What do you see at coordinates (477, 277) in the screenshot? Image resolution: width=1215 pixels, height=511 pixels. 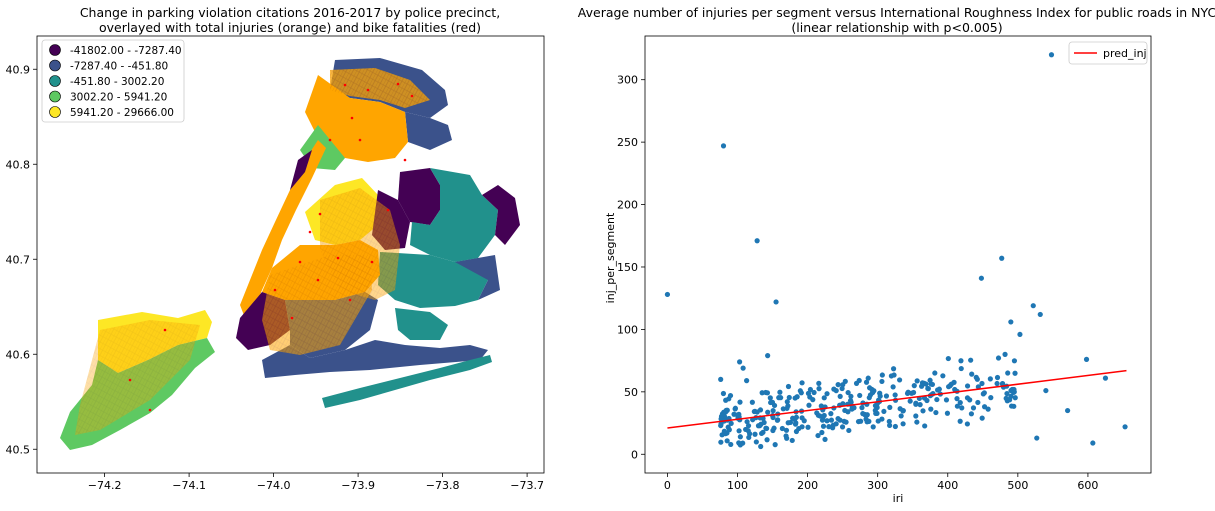 I see `precinct-queens-southeast` at bounding box center [477, 277].